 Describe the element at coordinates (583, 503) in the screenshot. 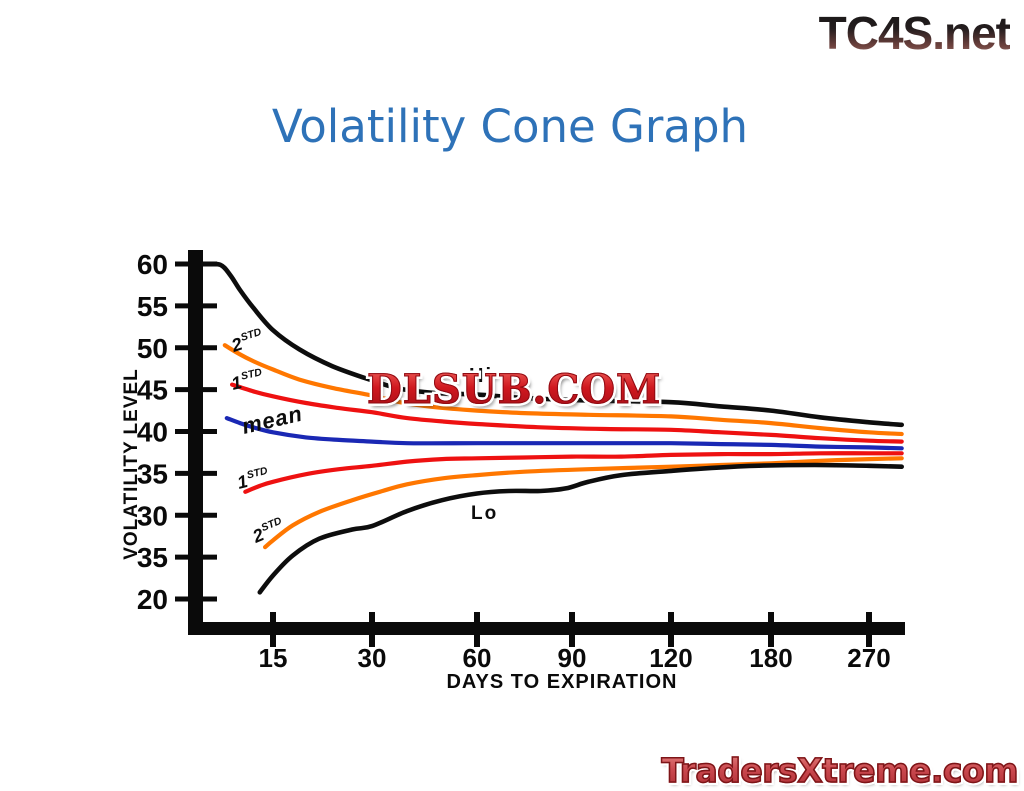

I see `series-line-std2-lower` at that location.